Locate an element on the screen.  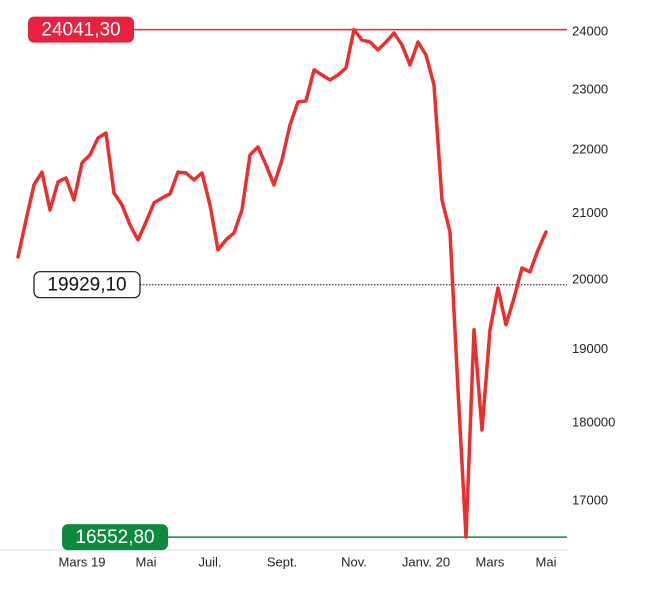
x-tick-label: Janv. 20 is located at coordinates (426, 561).